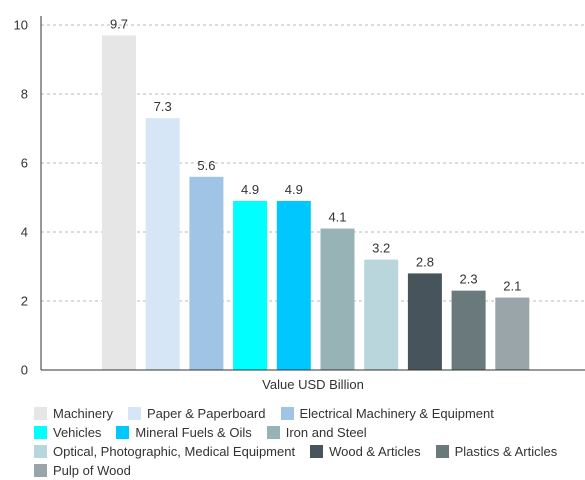  Describe the element at coordinates (469, 279) in the screenshot. I see `data-label: 2.3` at that location.